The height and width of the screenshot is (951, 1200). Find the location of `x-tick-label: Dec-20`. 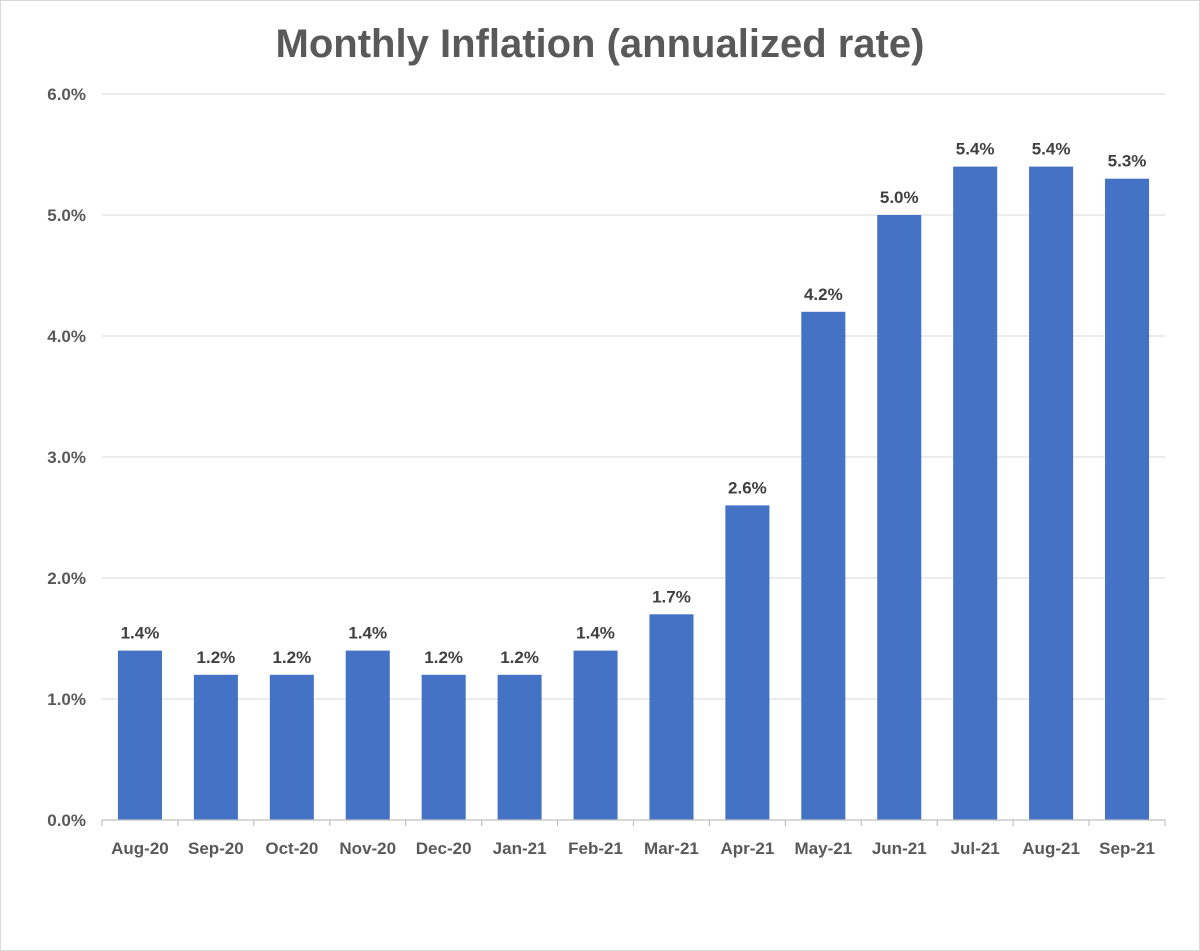

x-tick-label: Dec-20 is located at coordinates (444, 848).